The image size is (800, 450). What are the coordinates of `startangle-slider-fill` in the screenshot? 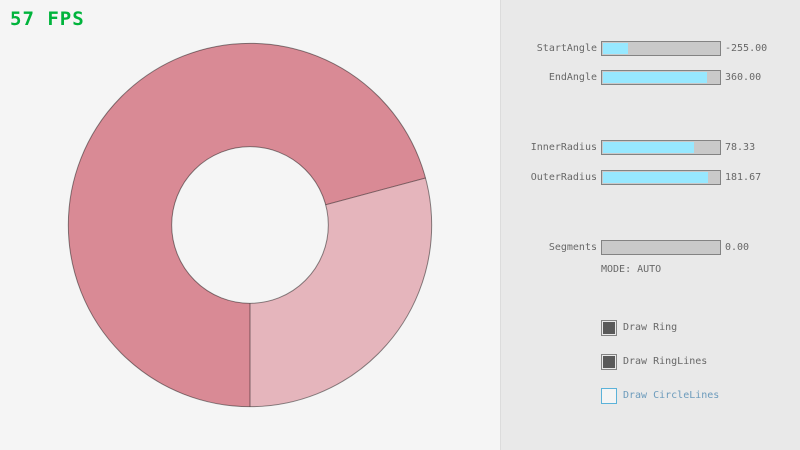 It's located at (616, 48).